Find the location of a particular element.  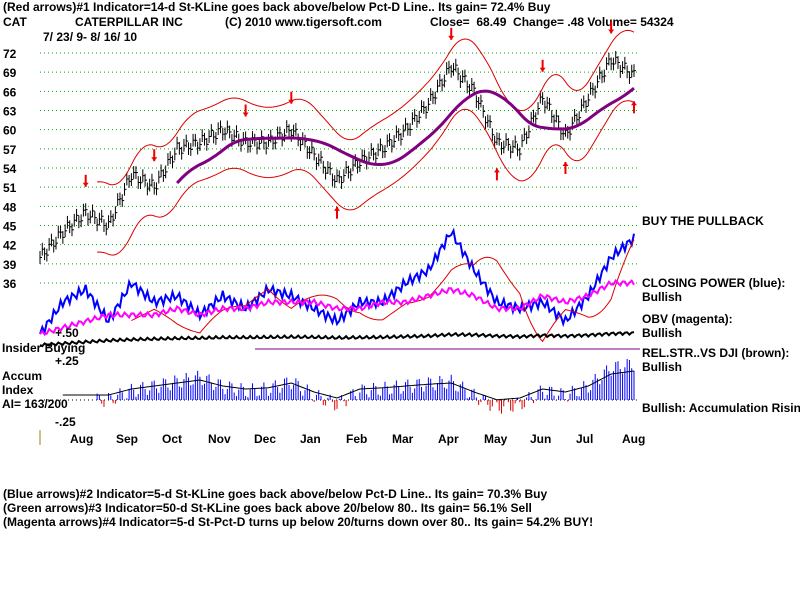

ticker: CAT is located at coordinates (15, 22).